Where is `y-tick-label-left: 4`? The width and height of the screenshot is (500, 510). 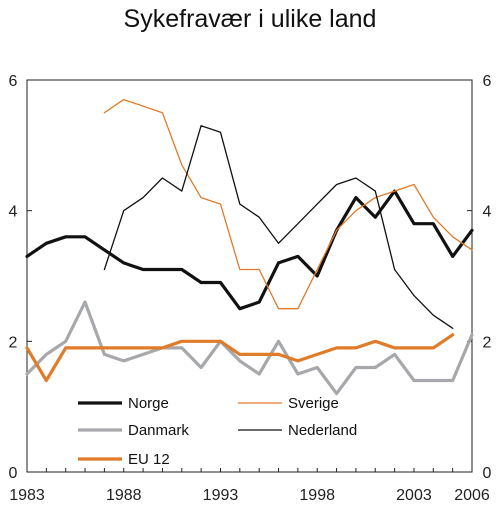 y-tick-label-left: 4 is located at coordinates (13, 212).